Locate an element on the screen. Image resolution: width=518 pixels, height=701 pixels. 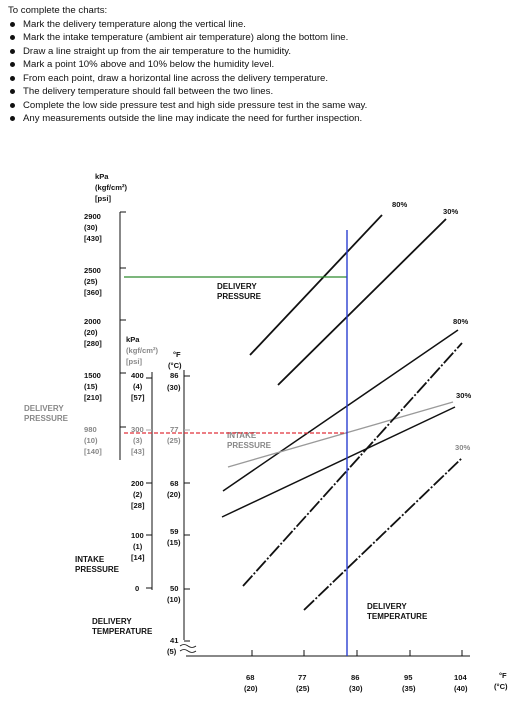
delivery-pressure-30-line is located at coordinates (362, 302).